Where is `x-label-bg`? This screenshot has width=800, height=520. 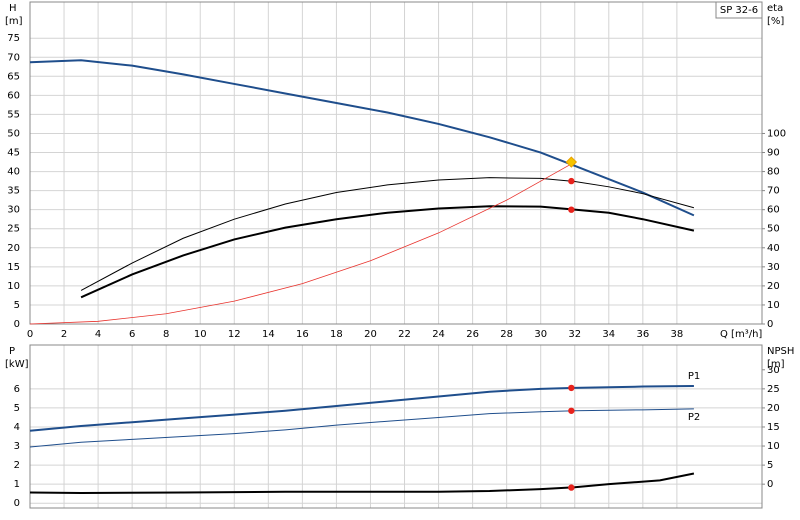 x-label-bg is located at coordinates (739, 334).